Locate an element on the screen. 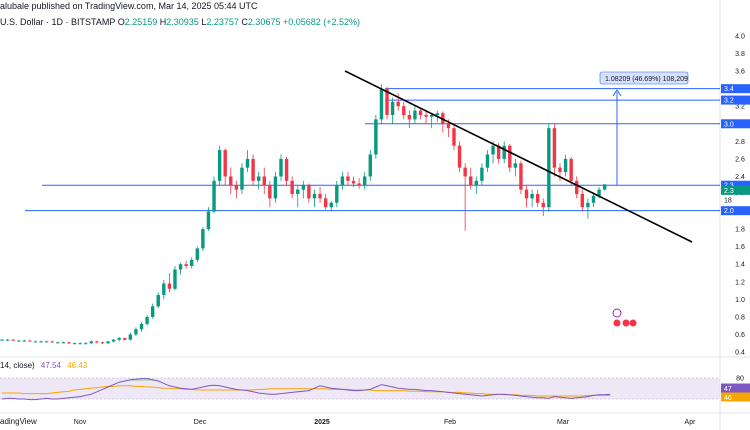 The height and width of the screenshot is (430, 750). rsi-tick-label: 80 is located at coordinates (740, 379).